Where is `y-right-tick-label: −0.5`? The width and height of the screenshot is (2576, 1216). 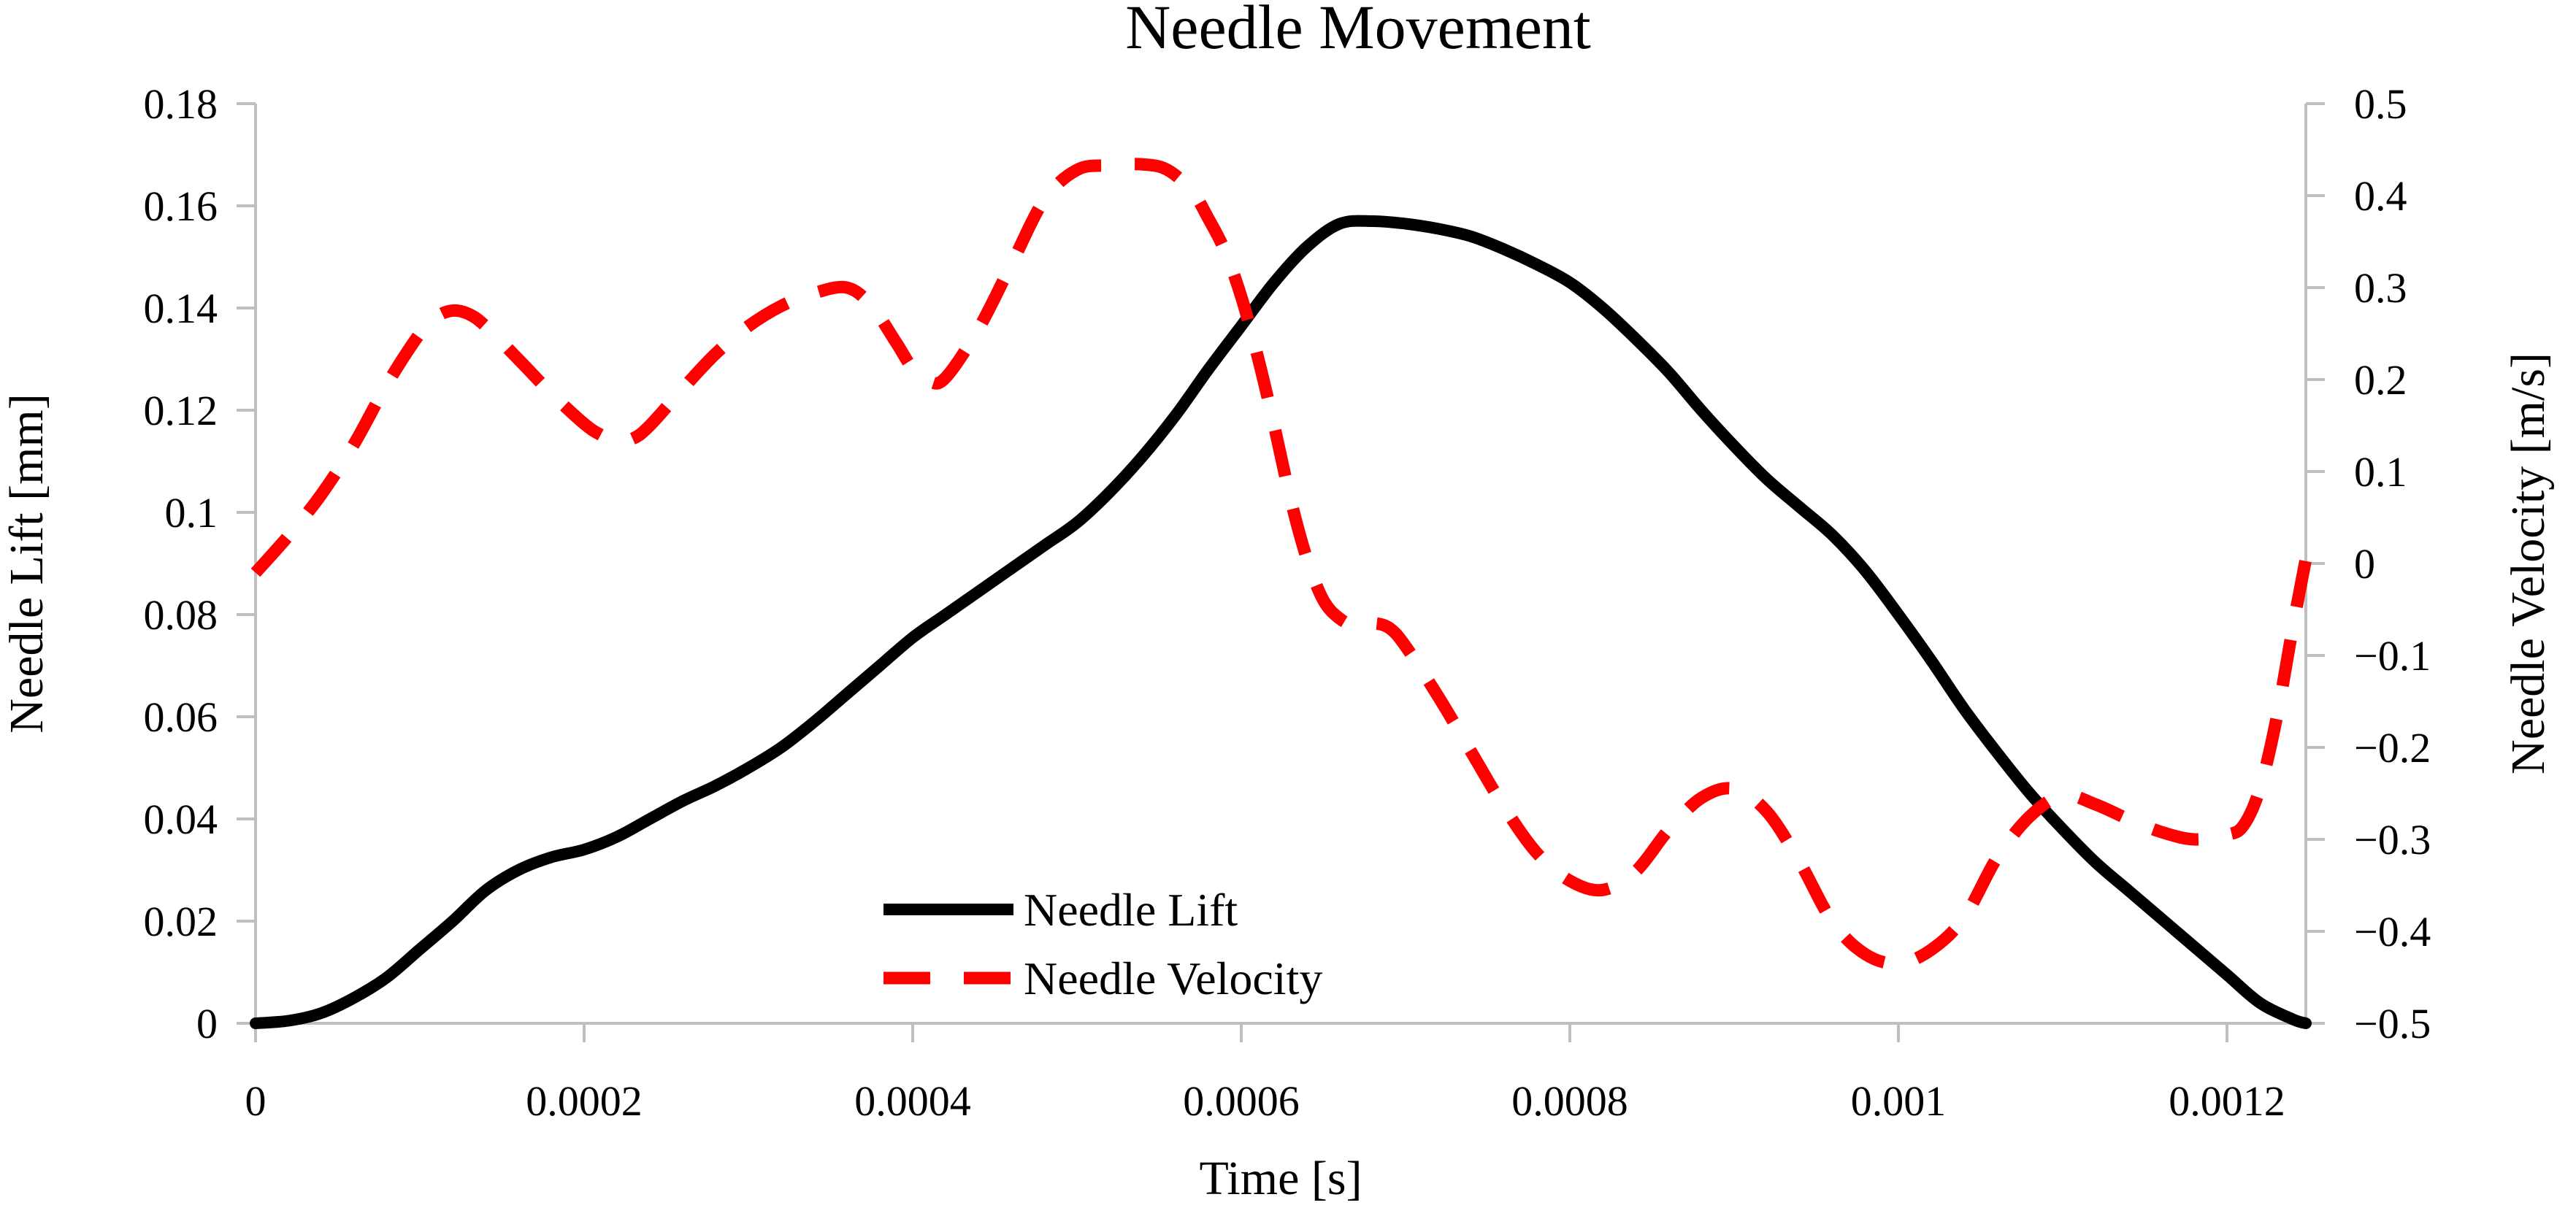 y-right-tick-label: −0.5 is located at coordinates (2392, 1024).